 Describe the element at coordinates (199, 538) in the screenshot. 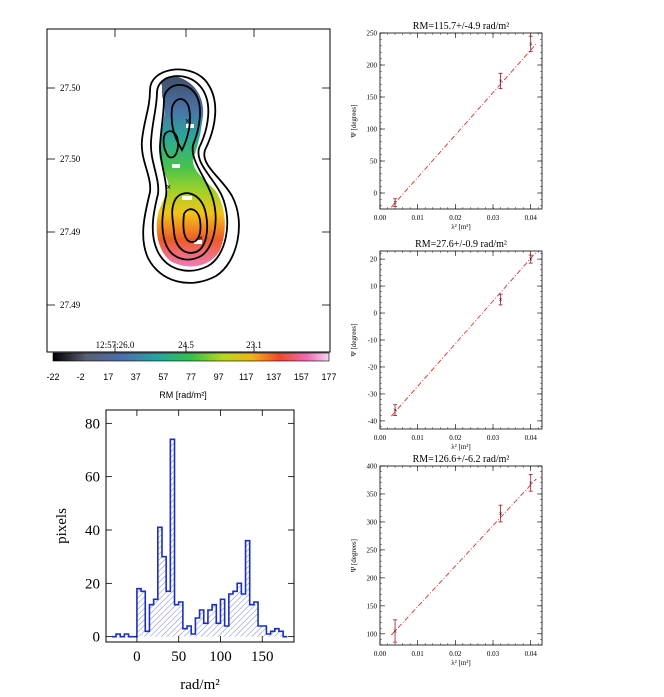

I see `histogram-outline` at that location.